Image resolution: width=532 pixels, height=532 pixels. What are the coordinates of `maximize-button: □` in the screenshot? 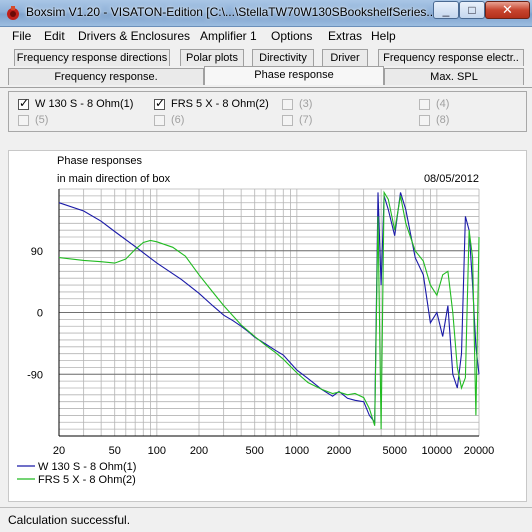 It's located at (472, 10).